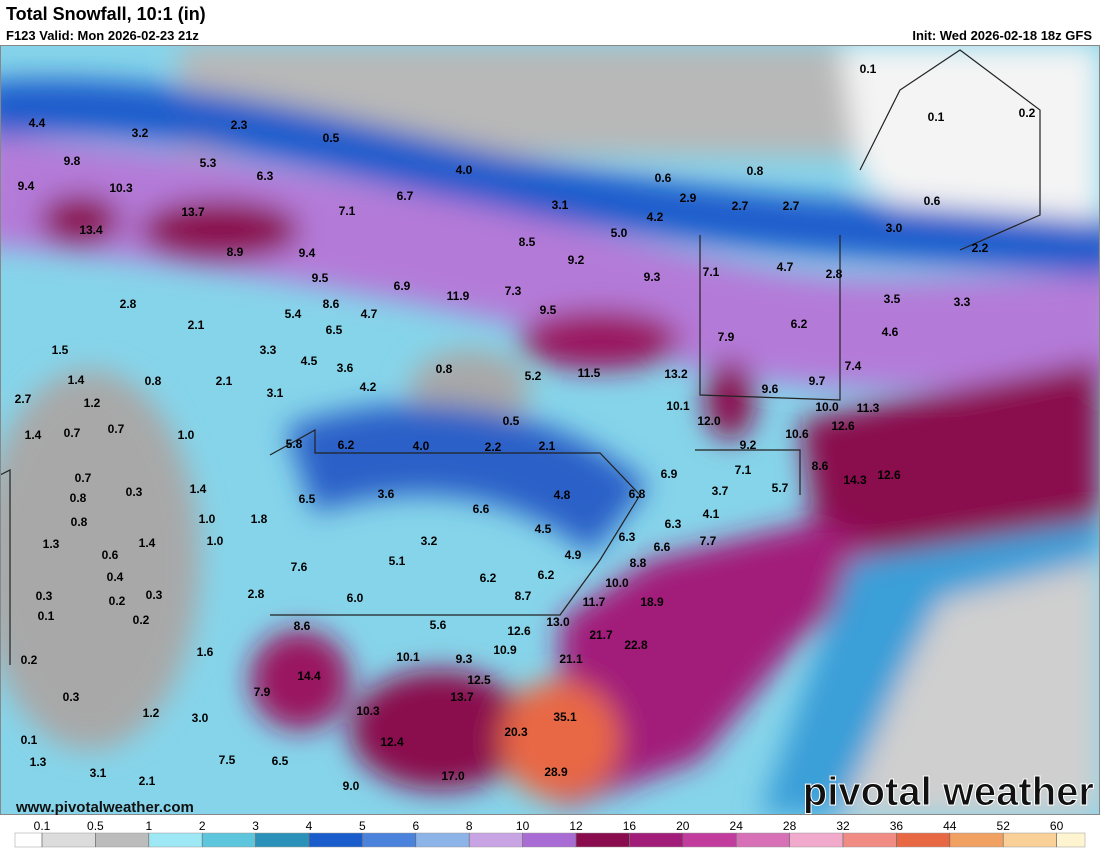 This screenshot has width=1100, height=855. What do you see at coordinates (513, 291) in the screenshot?
I see `snowfall-label: 7.3` at bounding box center [513, 291].